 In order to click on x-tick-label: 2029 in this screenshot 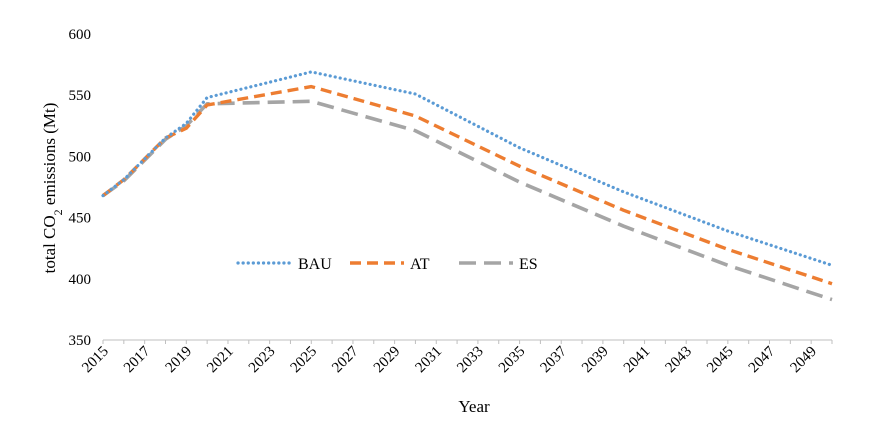, I will do `click(387, 360)`.